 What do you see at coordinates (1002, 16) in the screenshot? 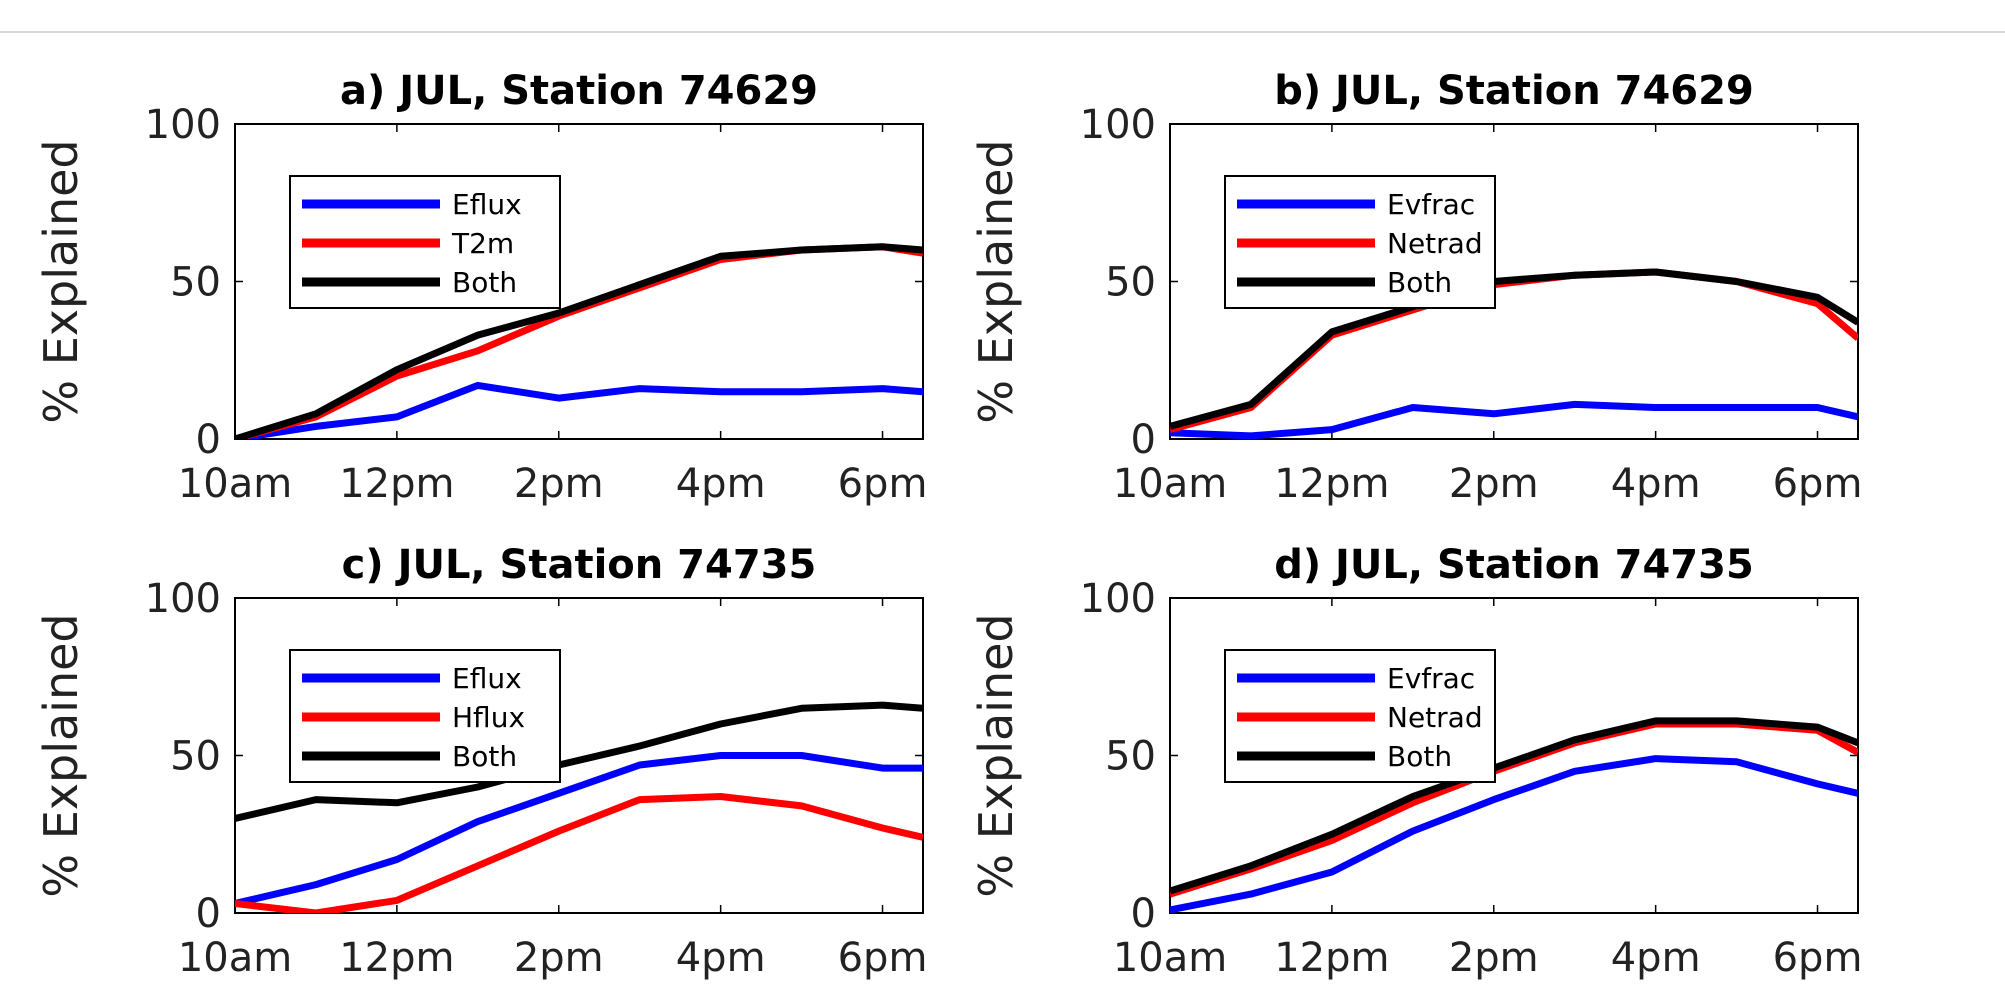
I see `top-divider-bar` at bounding box center [1002, 16].